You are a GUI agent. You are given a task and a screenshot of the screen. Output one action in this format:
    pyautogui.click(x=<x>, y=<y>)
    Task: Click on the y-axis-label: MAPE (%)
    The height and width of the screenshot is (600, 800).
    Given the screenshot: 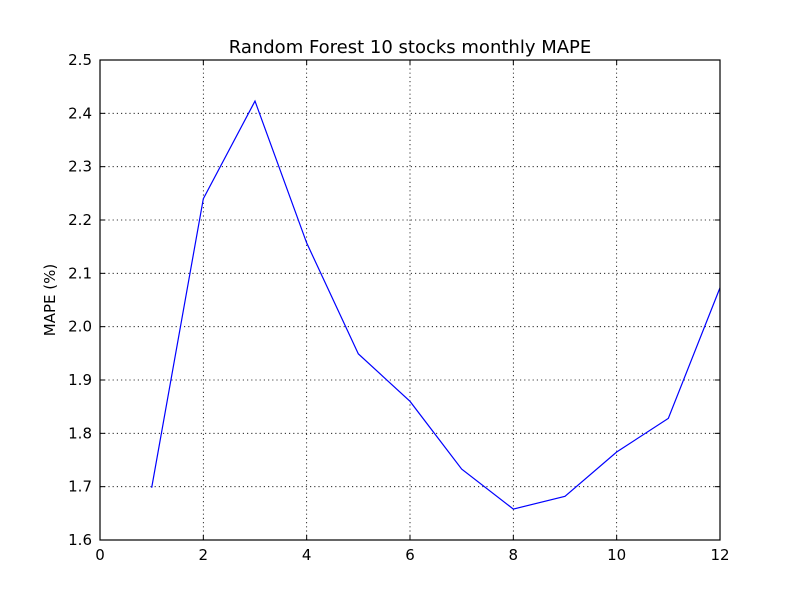 What is the action you would take?
    pyautogui.click(x=50, y=300)
    